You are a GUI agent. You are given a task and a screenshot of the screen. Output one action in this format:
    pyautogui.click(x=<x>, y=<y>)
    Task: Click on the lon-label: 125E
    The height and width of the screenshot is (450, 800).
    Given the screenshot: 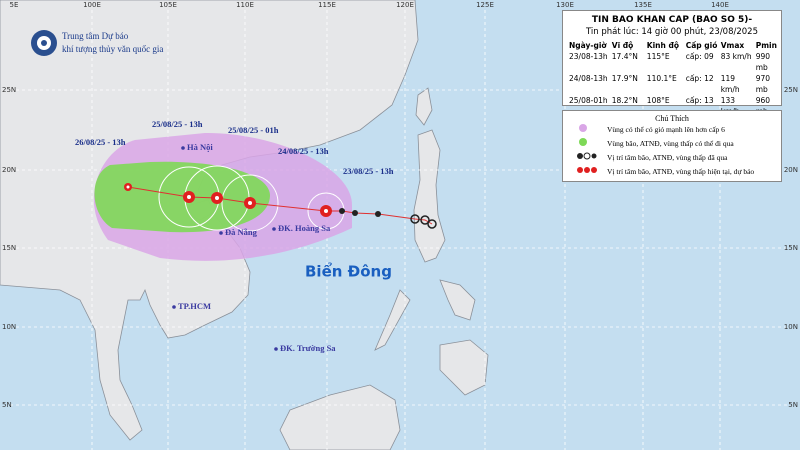 What is the action you would take?
    pyautogui.click(x=485, y=5)
    